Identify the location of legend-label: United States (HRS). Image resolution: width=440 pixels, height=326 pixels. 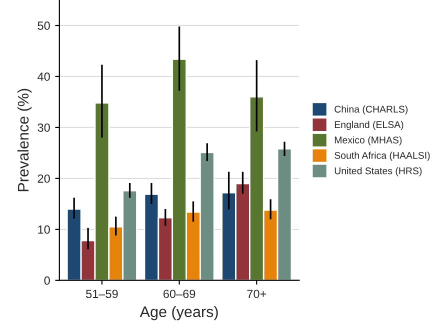
(378, 171).